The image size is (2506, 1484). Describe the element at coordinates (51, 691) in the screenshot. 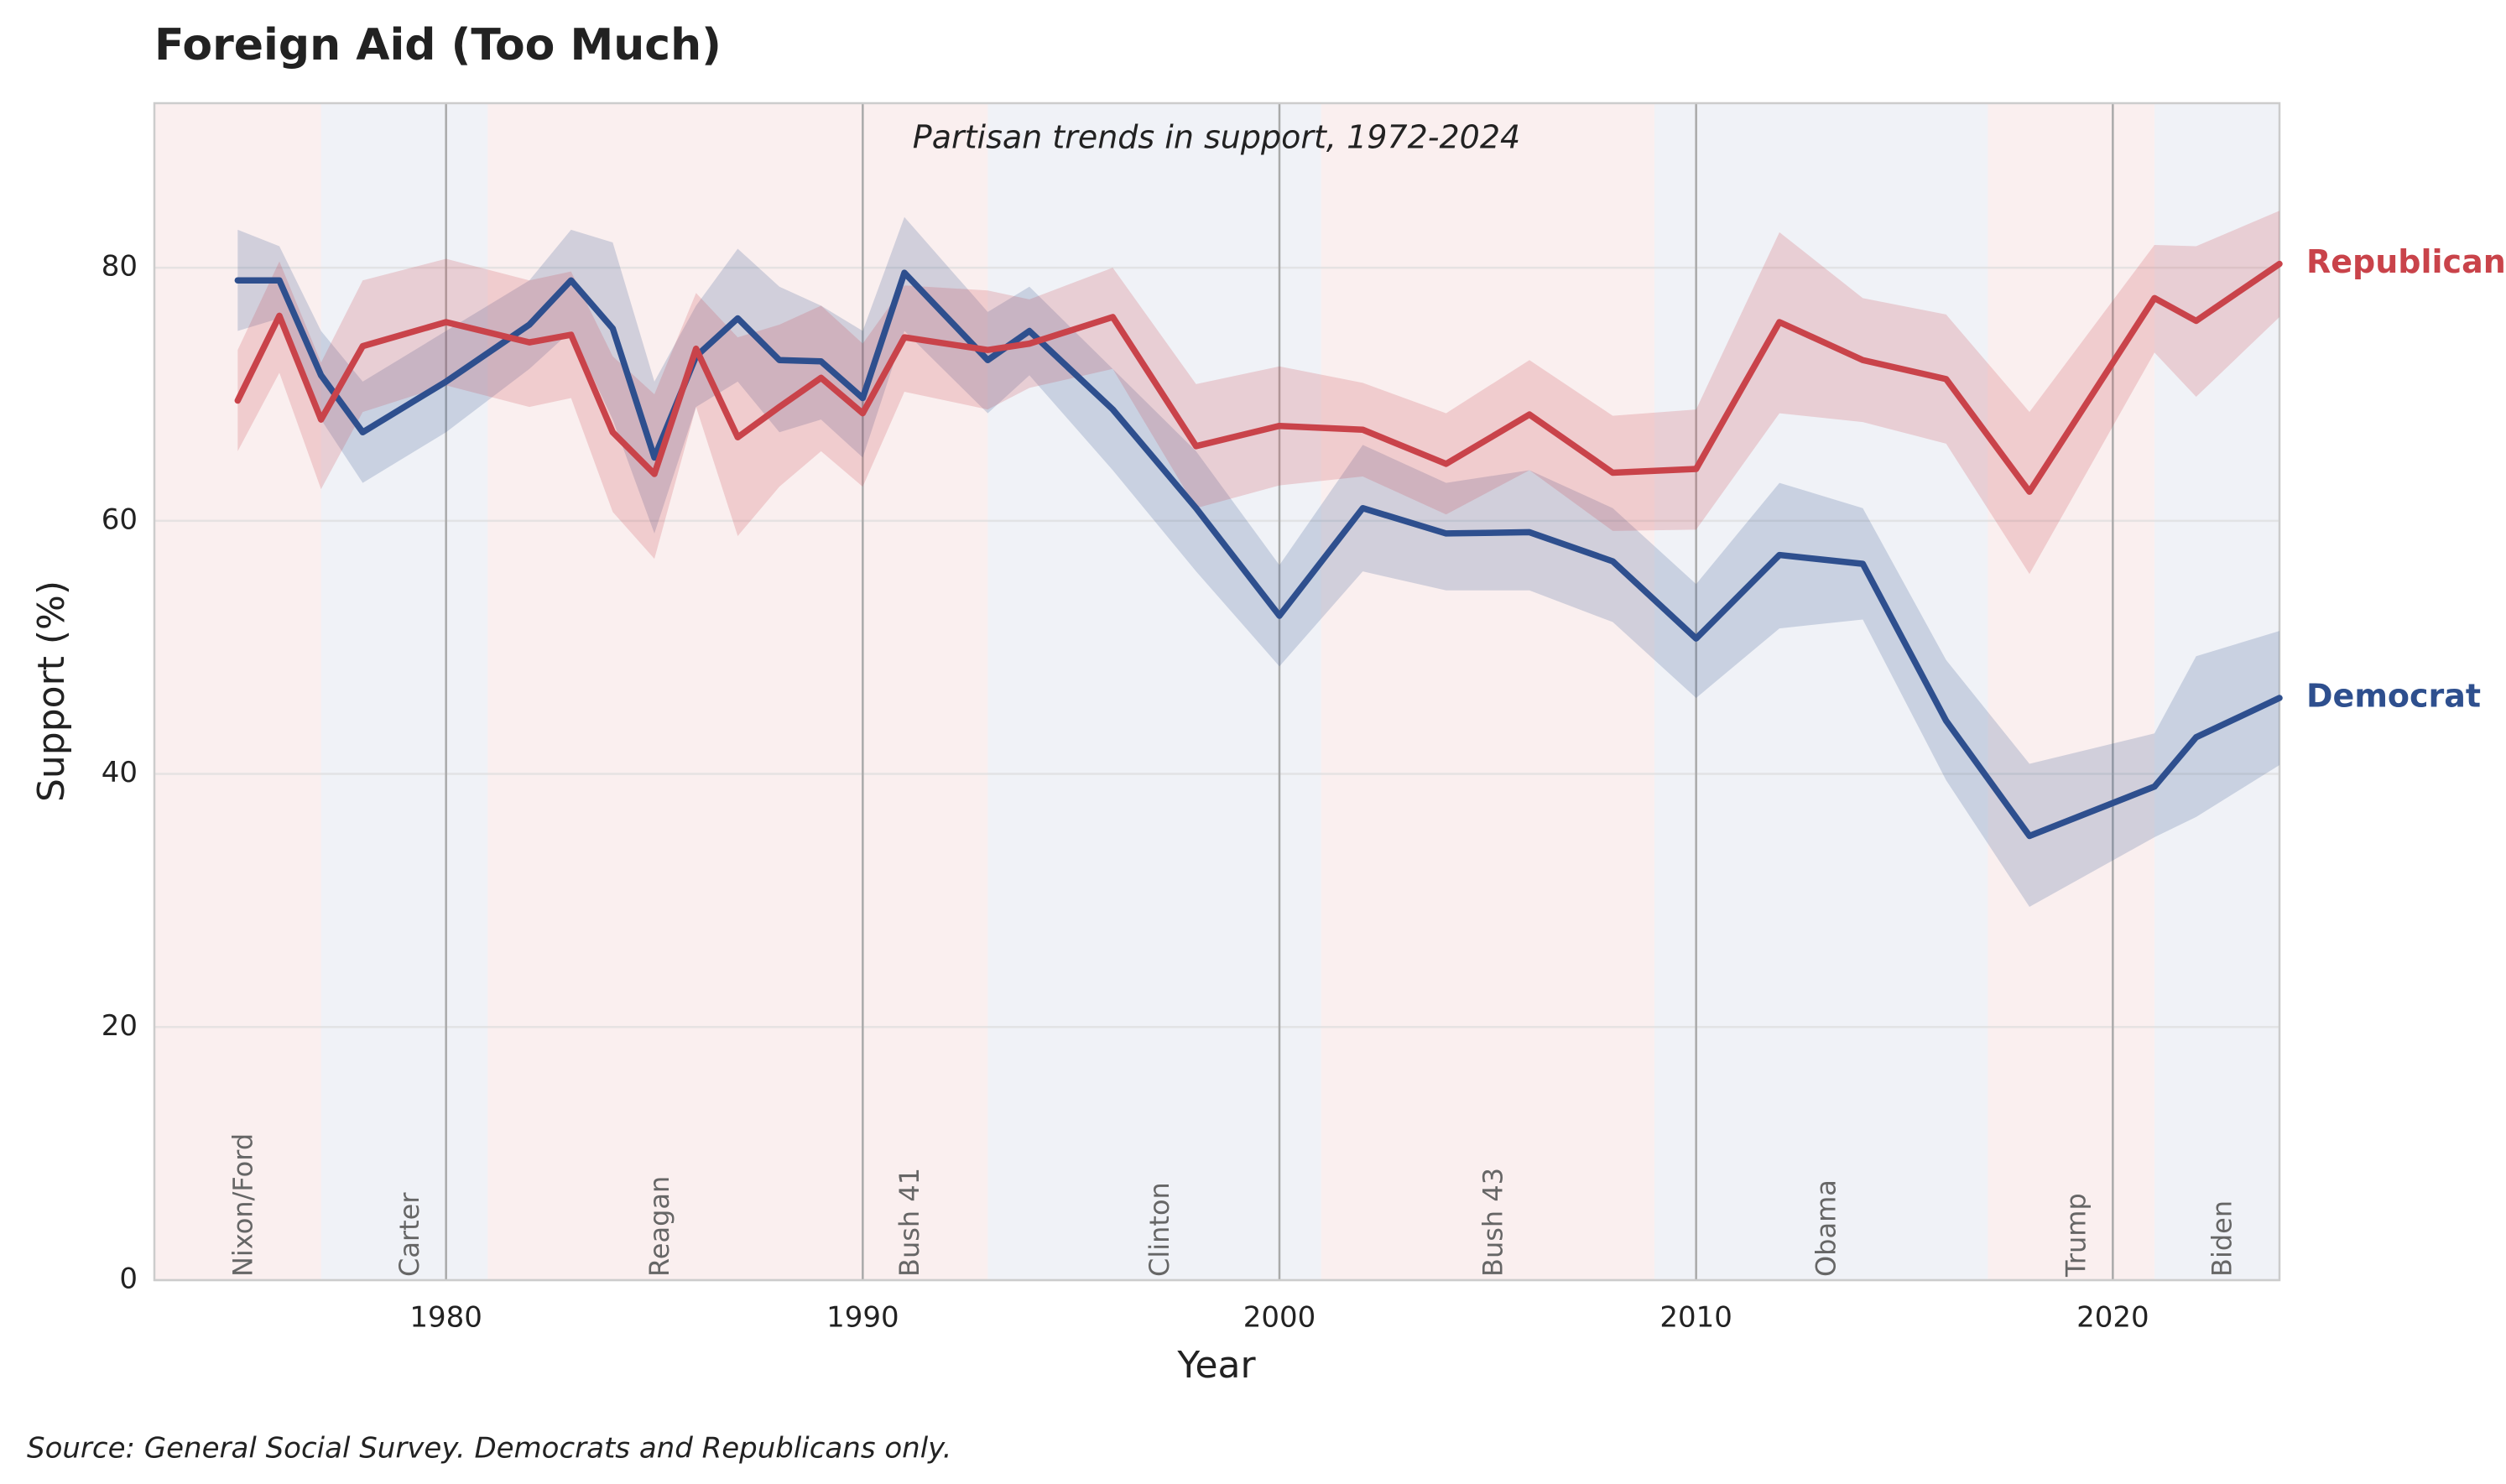

I see `y-axis-label: Support (%)` at that location.